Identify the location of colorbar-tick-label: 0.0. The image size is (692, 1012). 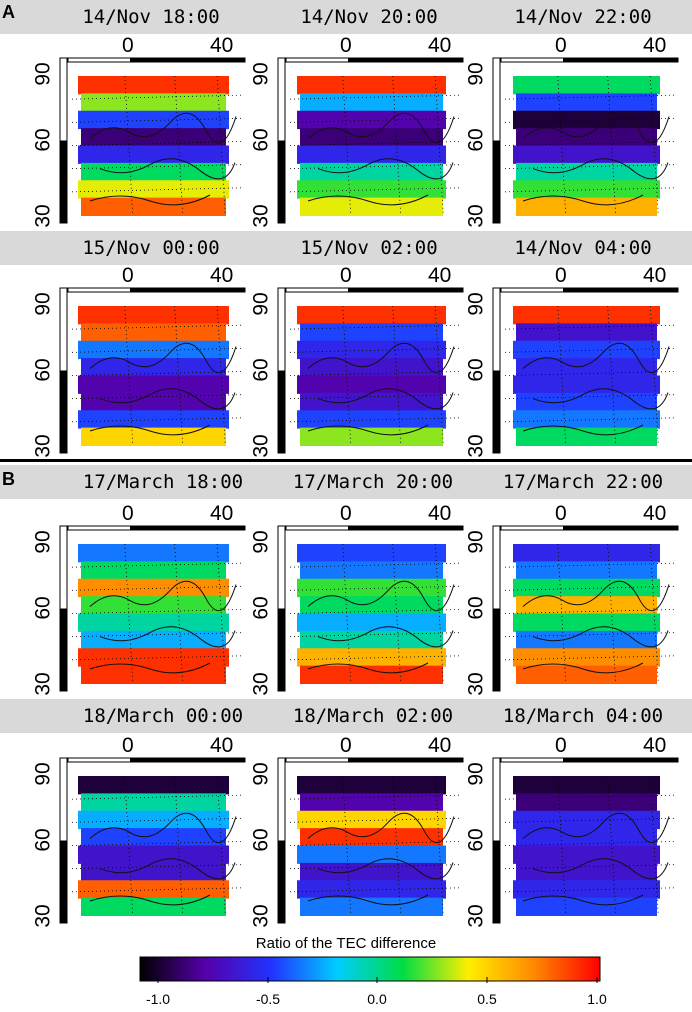
(377, 999).